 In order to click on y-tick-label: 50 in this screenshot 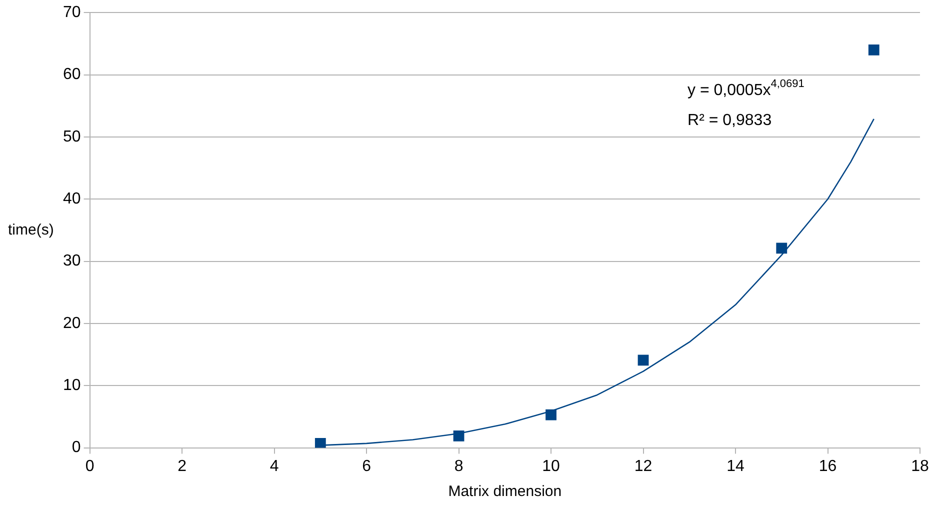, I will do `click(72, 137)`.